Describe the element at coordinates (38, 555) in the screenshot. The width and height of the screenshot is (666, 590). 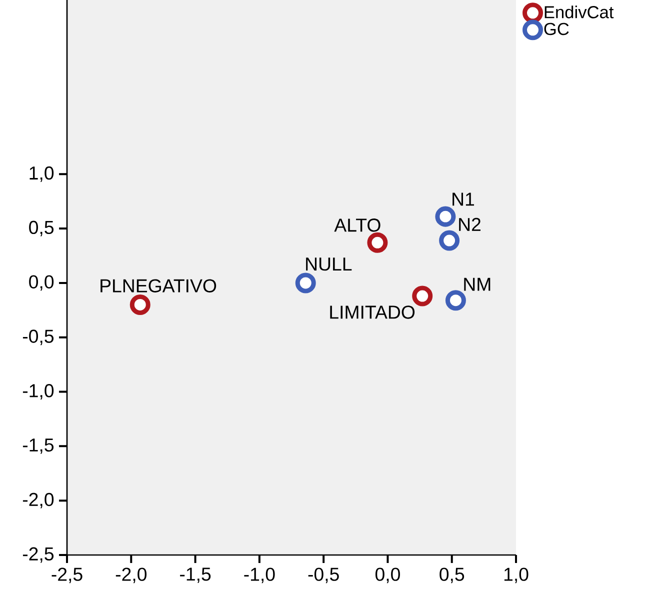
I see `y-tick-label: -2,5` at that location.